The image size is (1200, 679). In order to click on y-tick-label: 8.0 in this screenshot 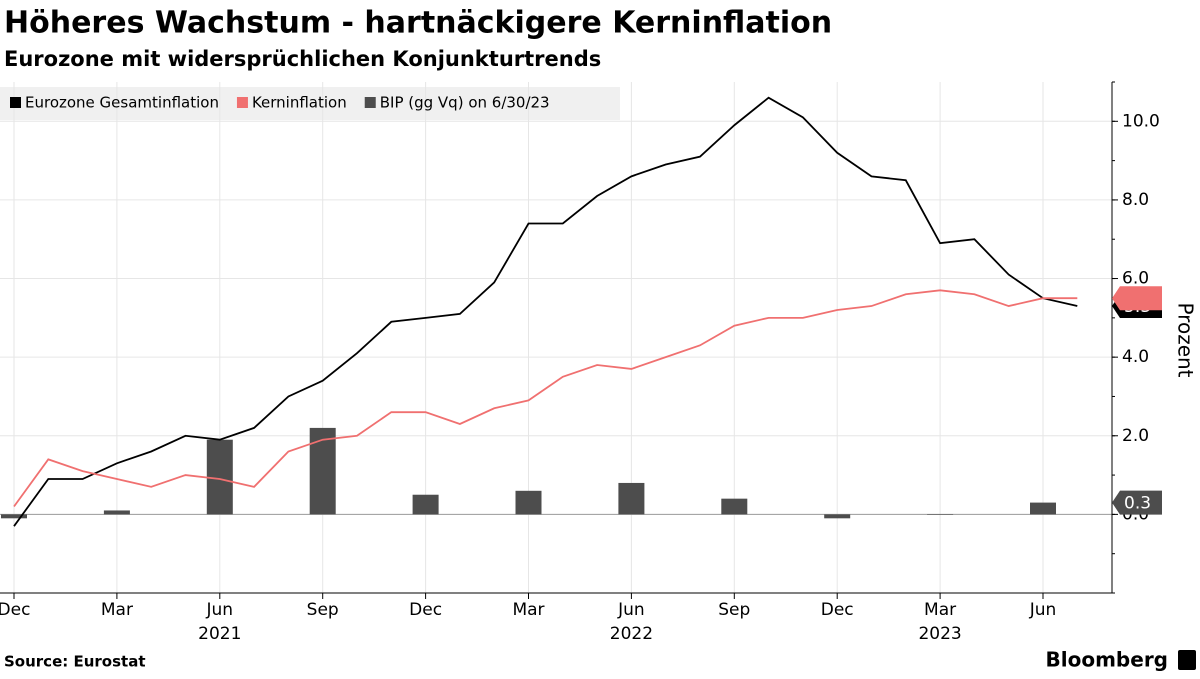, I will do `click(1135, 200)`.